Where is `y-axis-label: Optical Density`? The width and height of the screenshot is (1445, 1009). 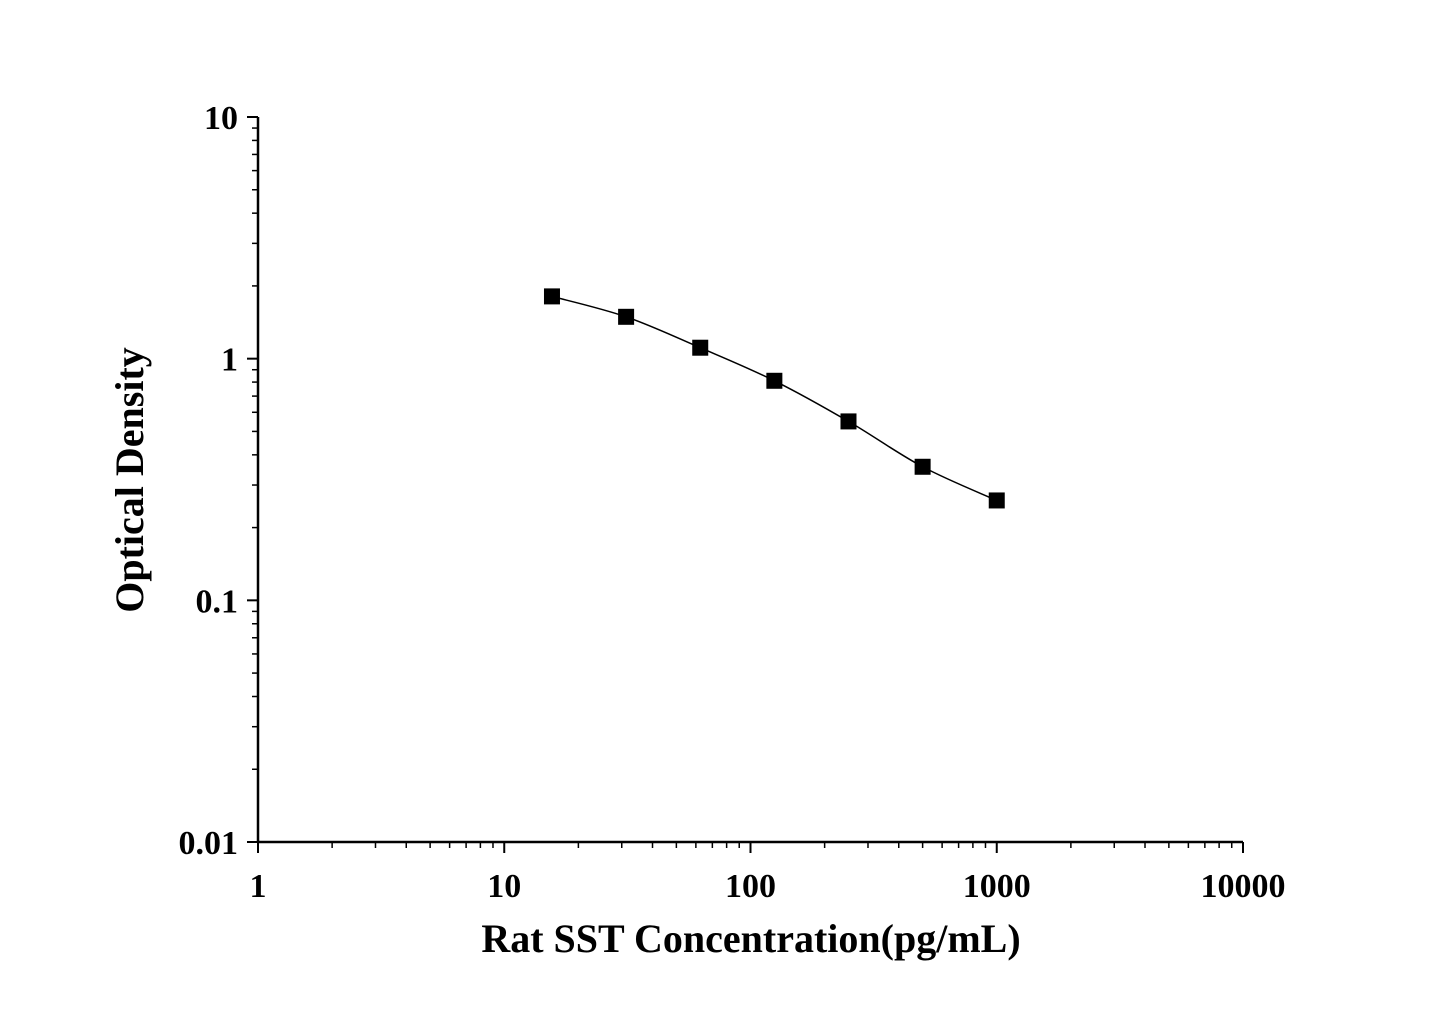 y-axis-label: Optical Density is located at coordinates (129, 480).